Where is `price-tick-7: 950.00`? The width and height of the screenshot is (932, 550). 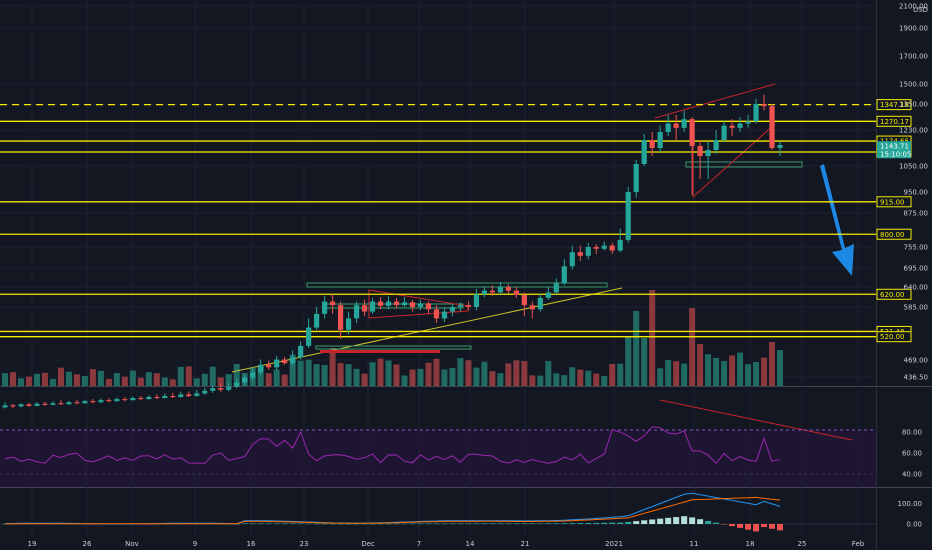 price-tick-7: 950.00 is located at coordinates (916, 193).